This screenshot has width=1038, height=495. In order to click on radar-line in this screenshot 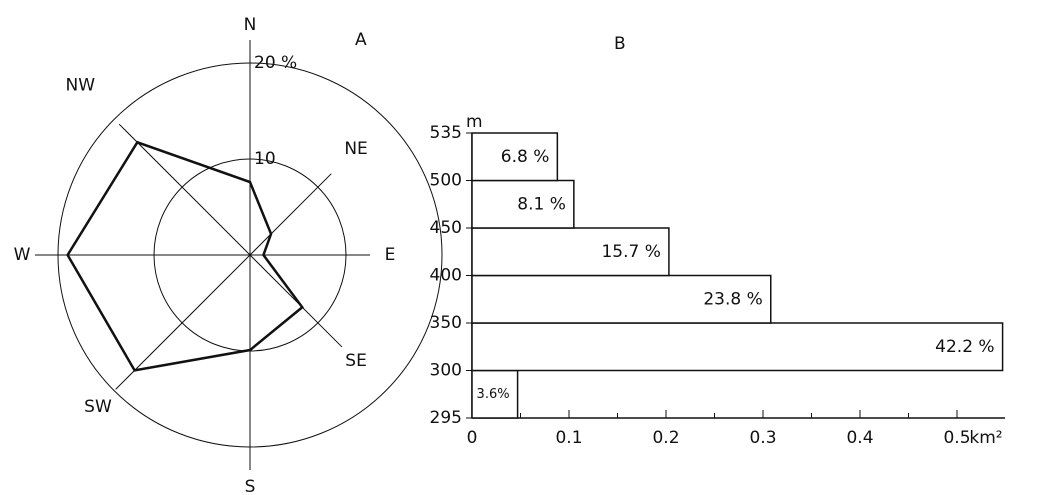, I will do `click(185, 256)`.